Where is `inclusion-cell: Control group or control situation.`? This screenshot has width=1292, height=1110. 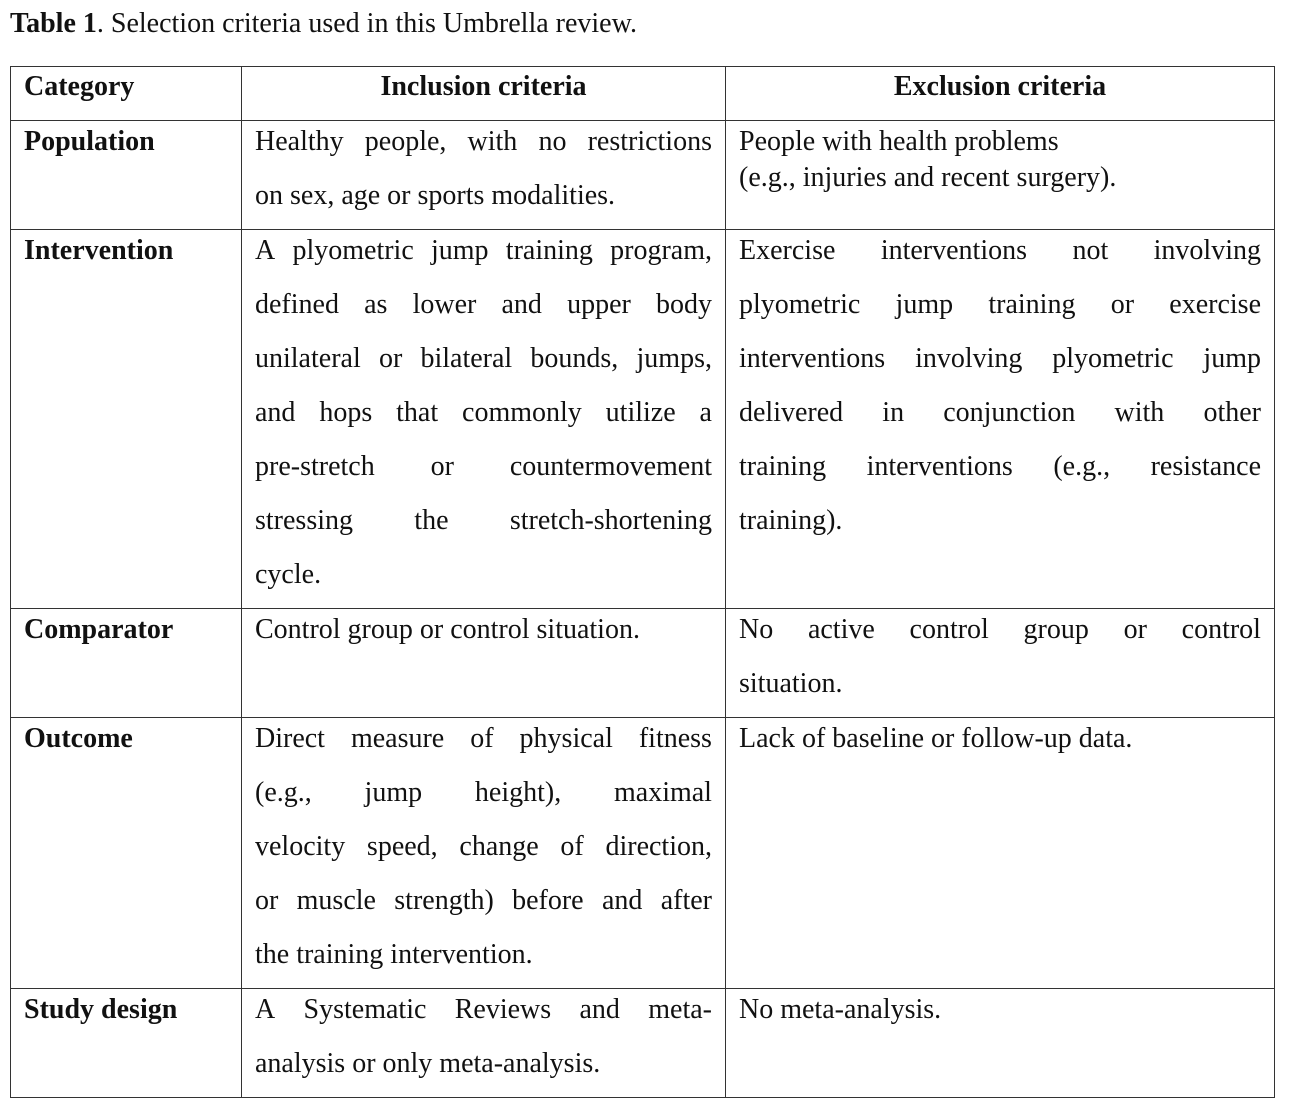 inclusion-cell: Control group or control situation. is located at coordinates (483, 663).